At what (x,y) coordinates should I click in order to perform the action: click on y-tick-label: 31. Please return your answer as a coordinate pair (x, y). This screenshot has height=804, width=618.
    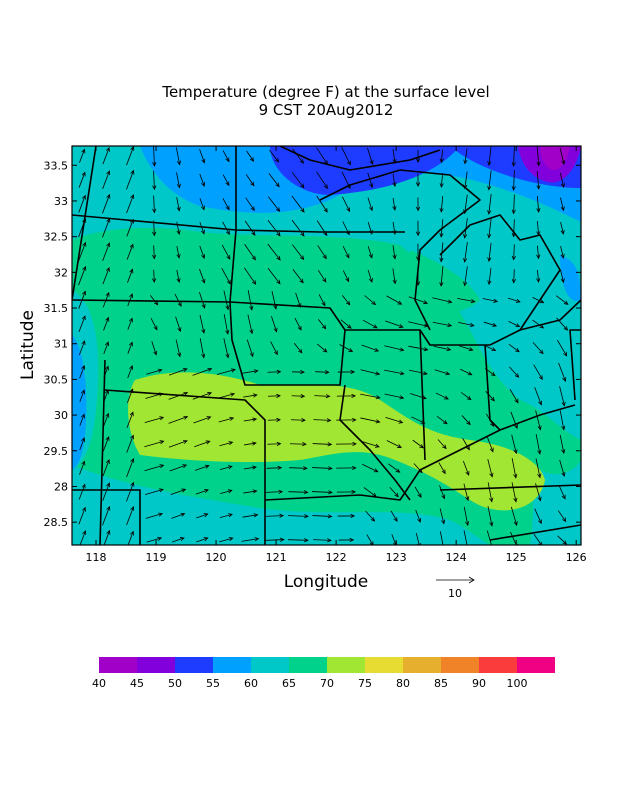
    Looking at the image, I should click on (61, 344).